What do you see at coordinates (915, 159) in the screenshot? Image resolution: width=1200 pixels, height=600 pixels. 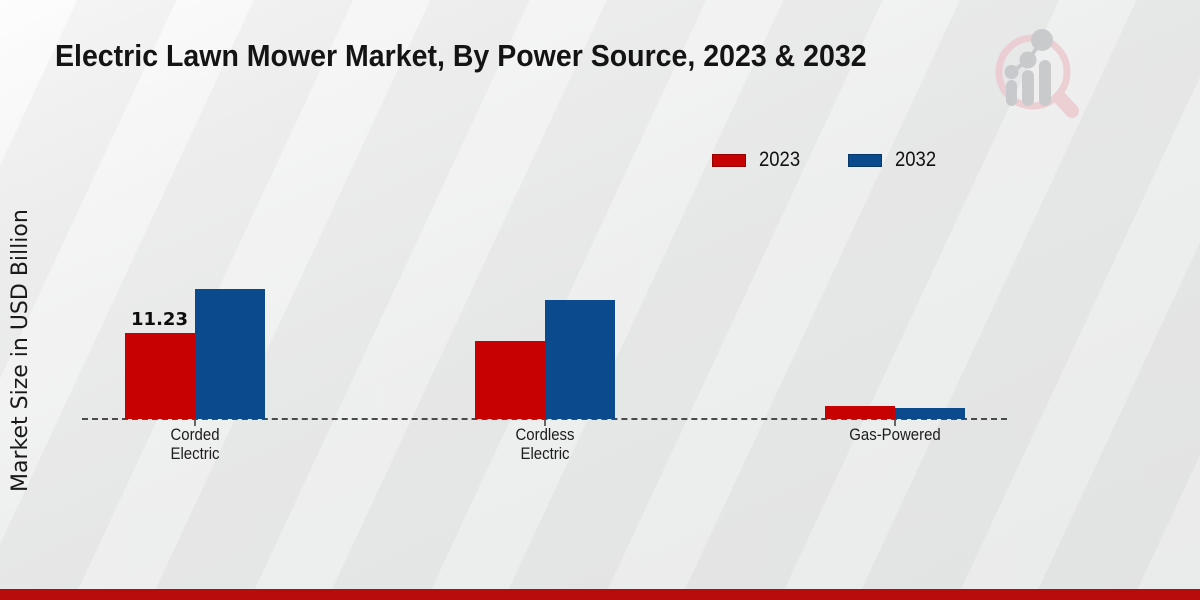 I see `legend-label-2032: 2032` at bounding box center [915, 159].